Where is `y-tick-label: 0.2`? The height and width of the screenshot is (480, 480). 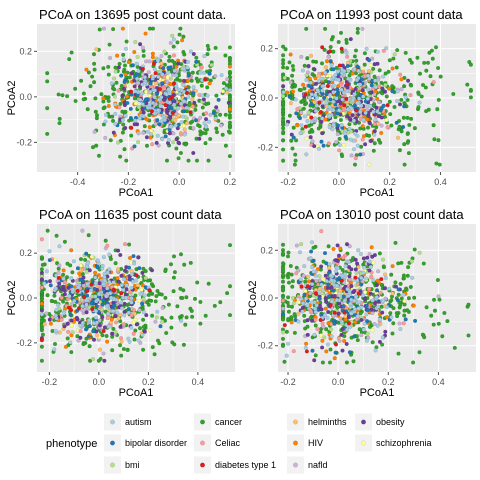 y-tick-label: 0.2 is located at coordinates (266, 49).